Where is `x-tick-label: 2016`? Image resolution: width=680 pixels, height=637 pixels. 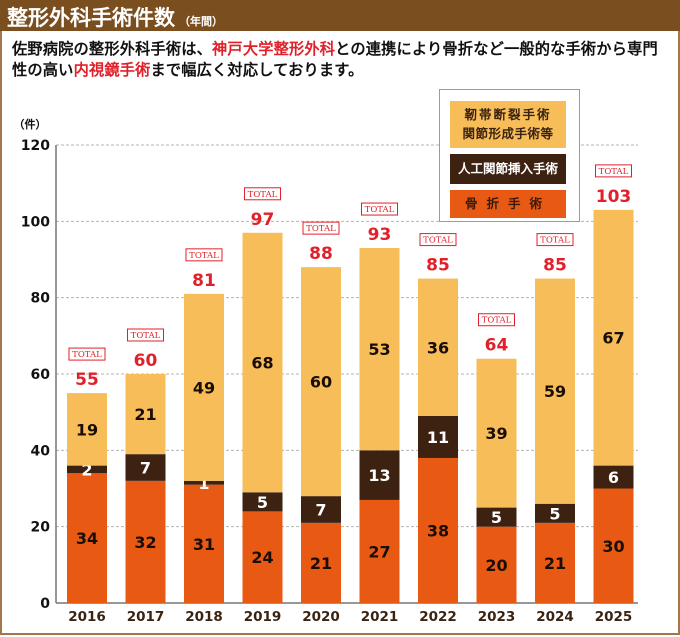
x-tick-label: 2016 is located at coordinates (87, 617).